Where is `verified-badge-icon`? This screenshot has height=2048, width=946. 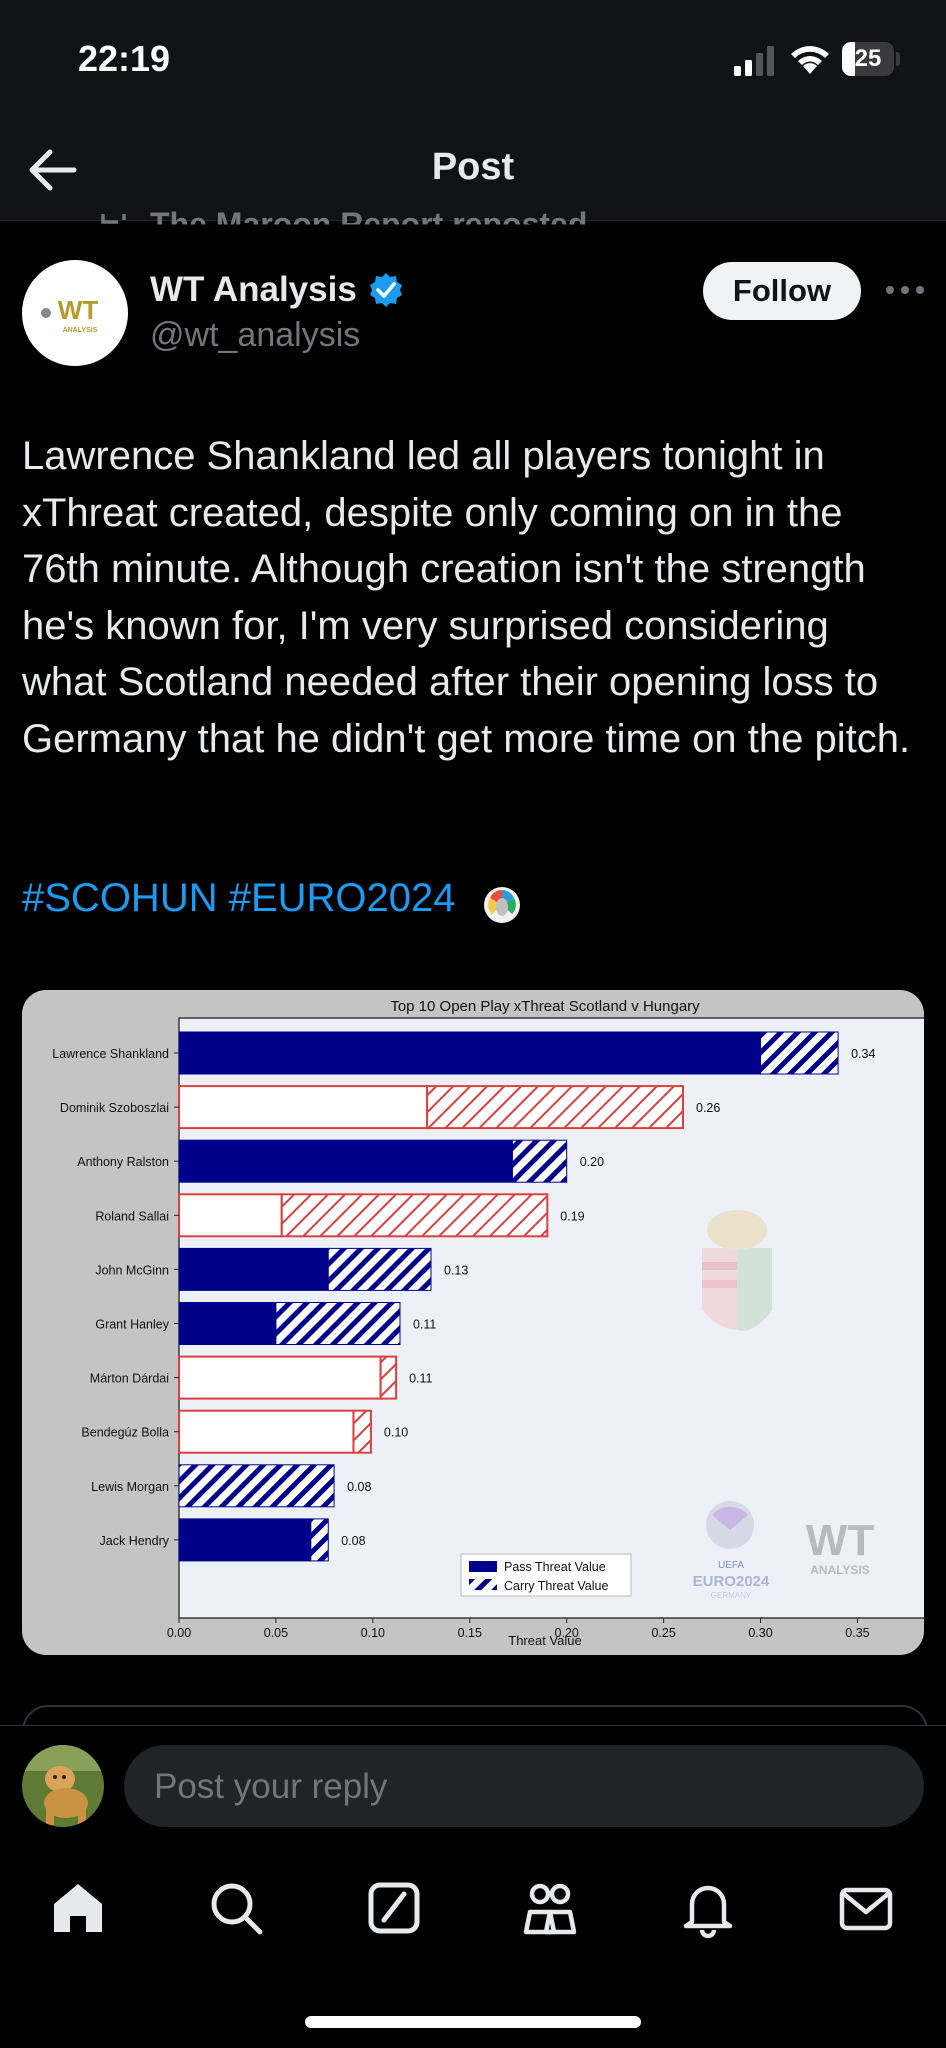 verified-badge-icon is located at coordinates (386, 290).